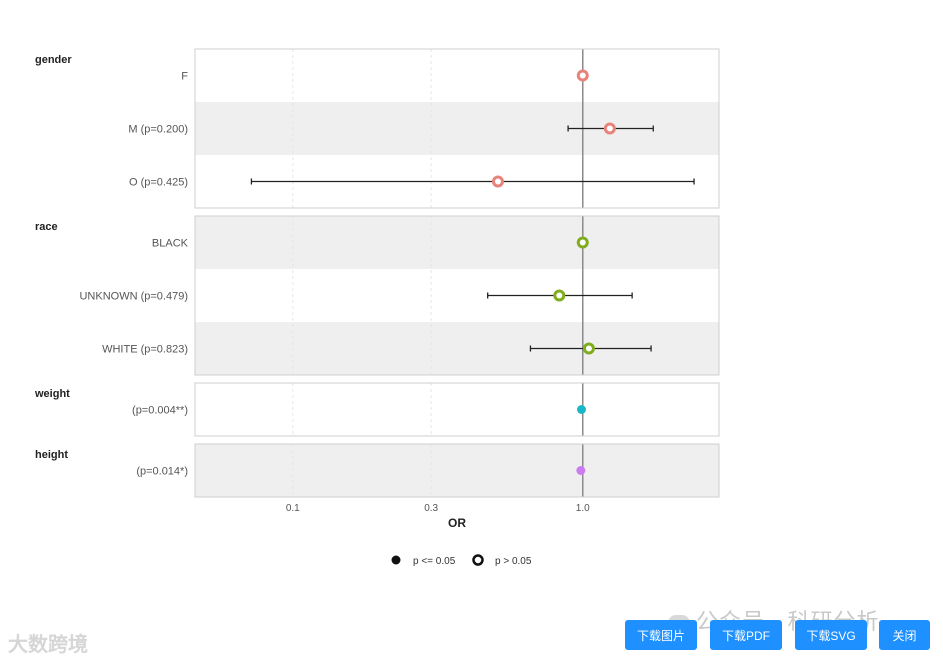 The image size is (943, 661). I want to click on row-label: F, so click(184, 77).